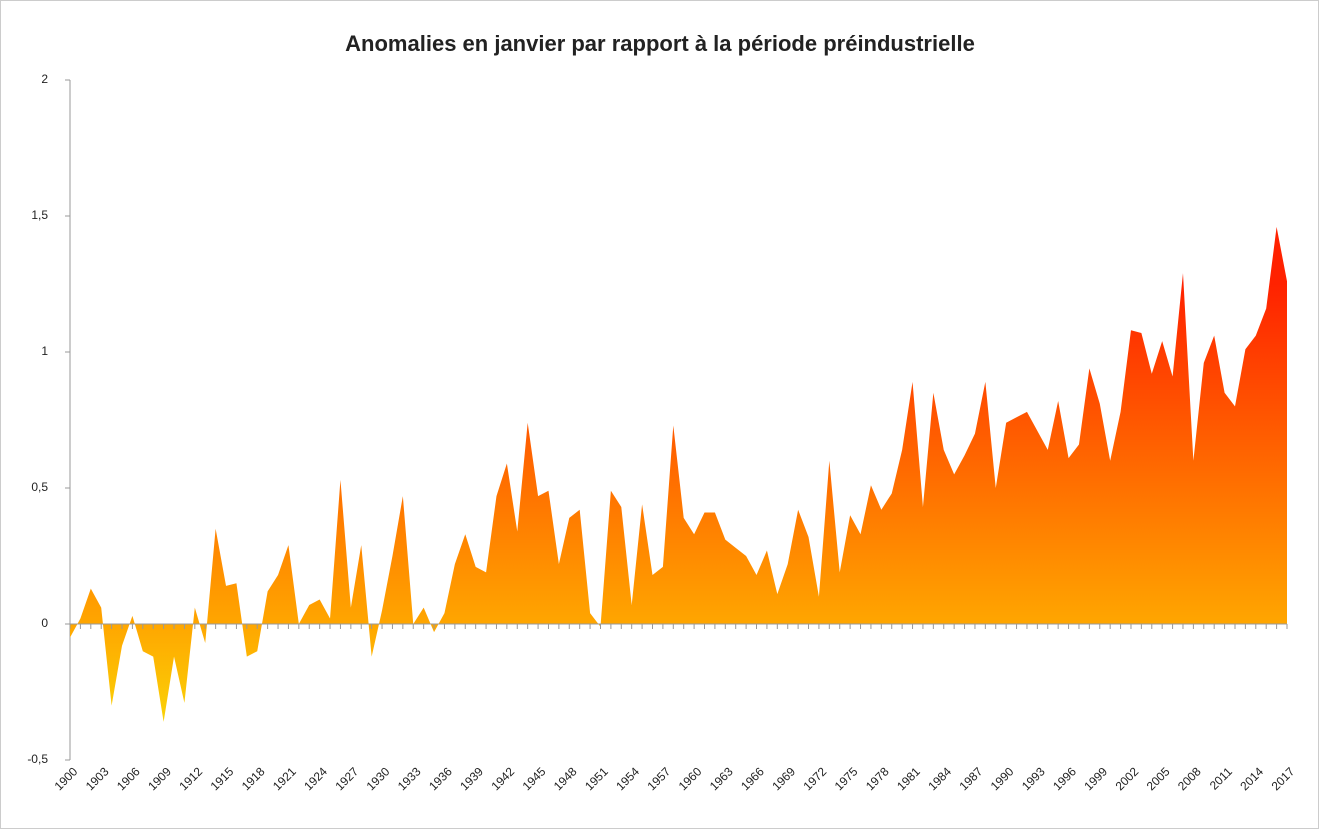 This screenshot has height=829, width=1319. Describe the element at coordinates (44, 623) in the screenshot. I see `y-tick-label: 0` at that location.